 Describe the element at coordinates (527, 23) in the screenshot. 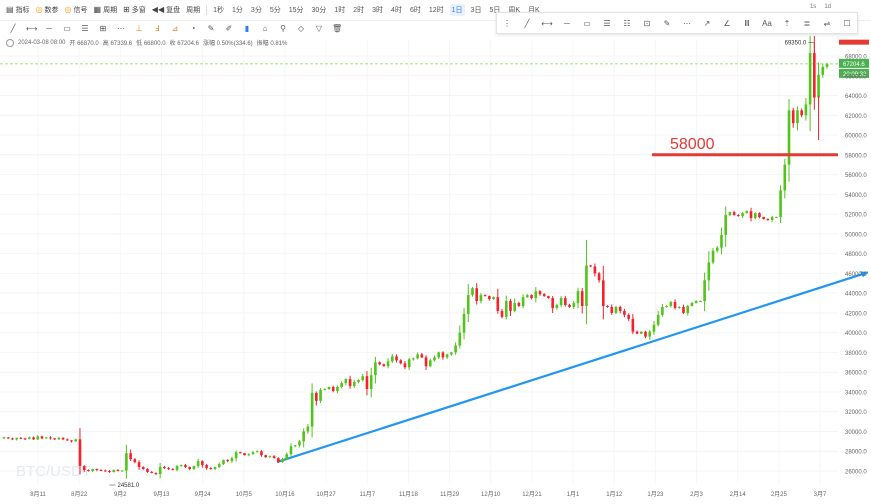

I see `line-icon: ╱` at that location.